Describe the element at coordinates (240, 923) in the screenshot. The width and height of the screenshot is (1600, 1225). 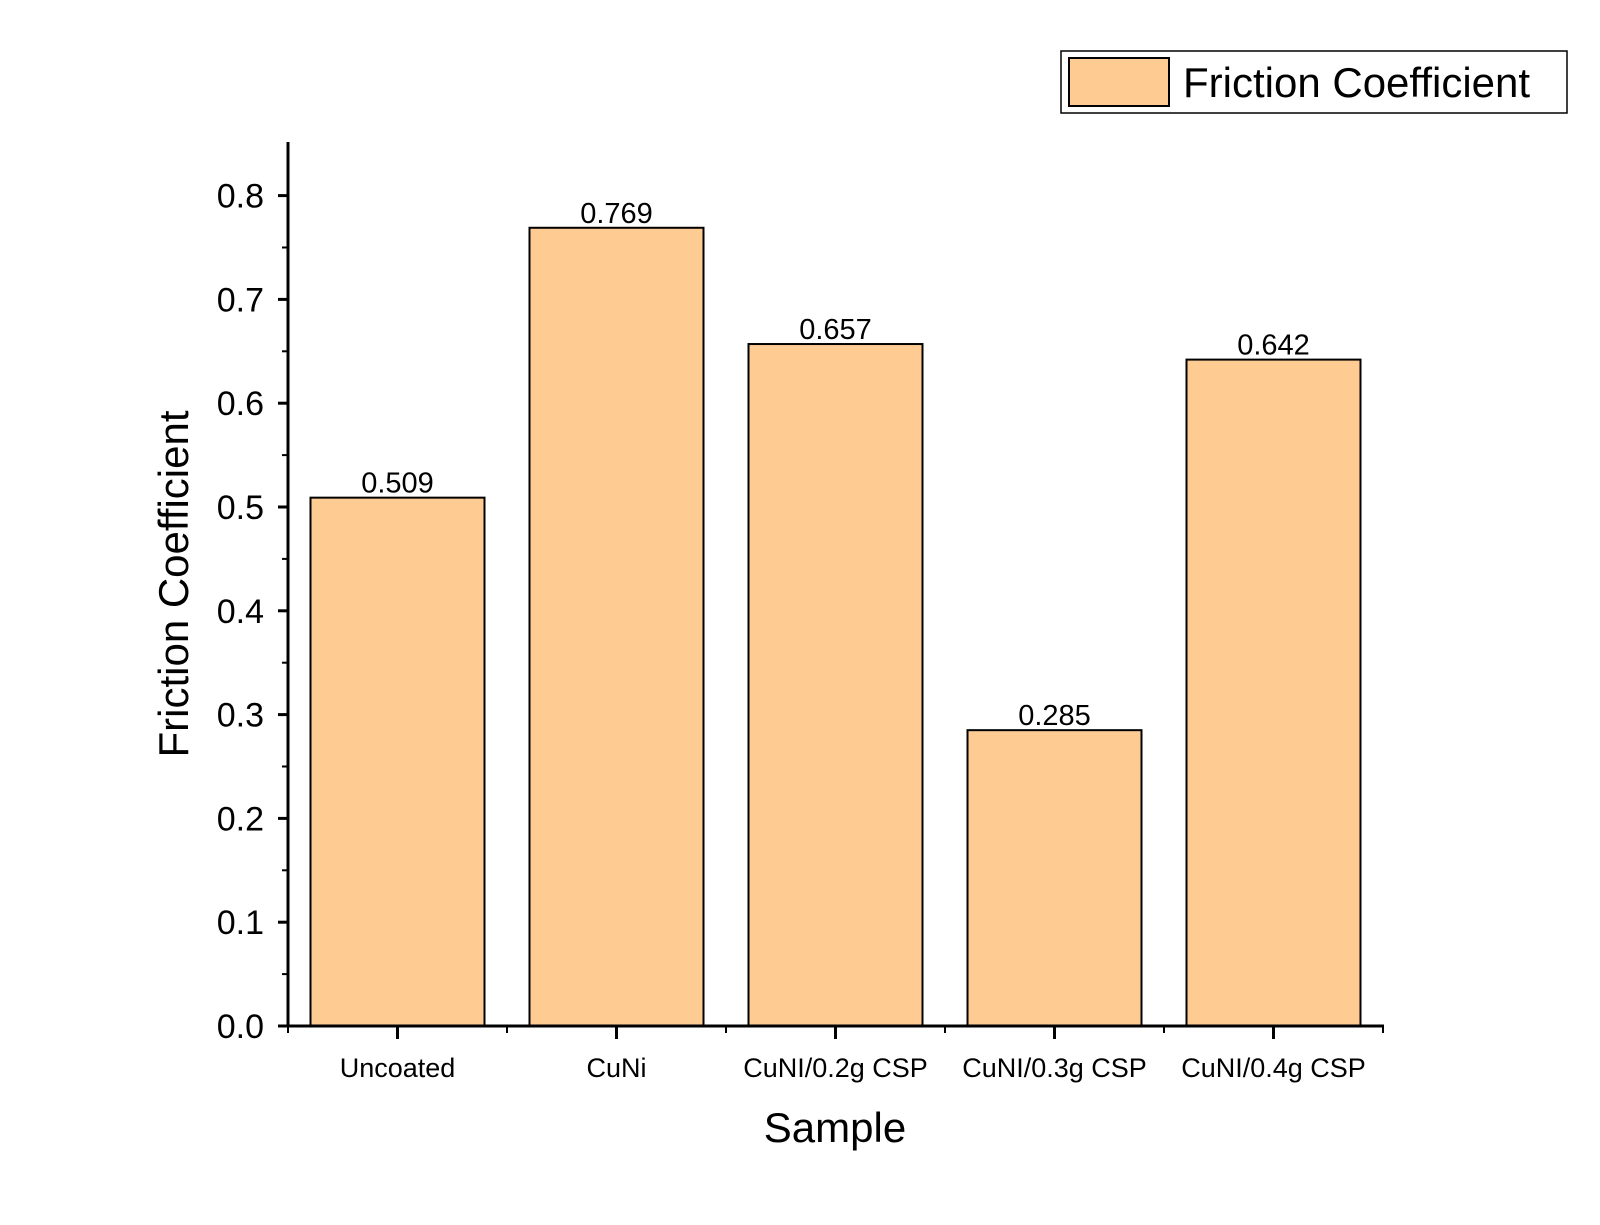
I see `y-tick-label: 0.1` at that location.